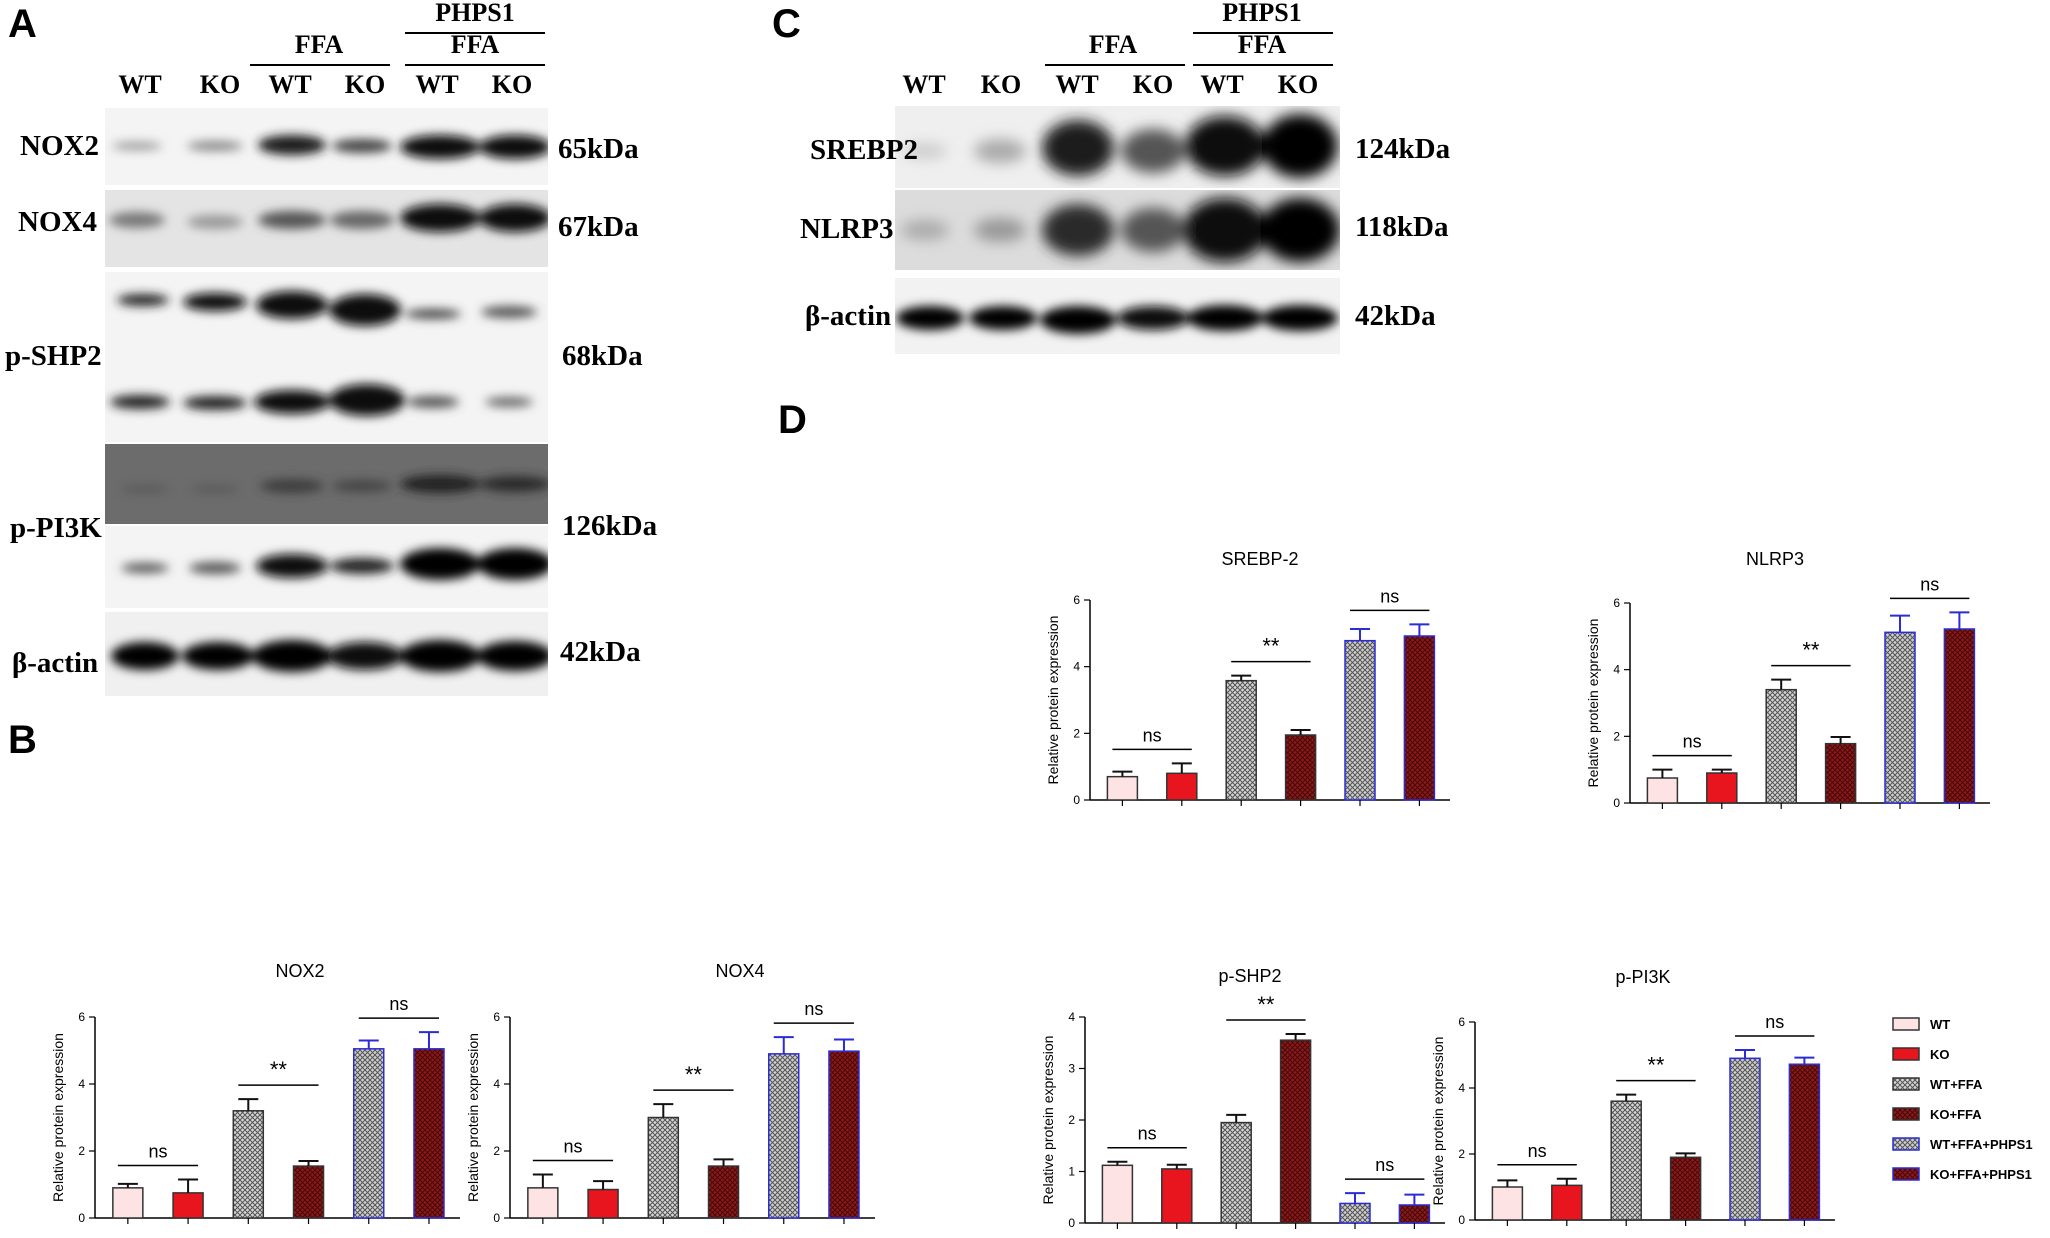  I want to click on kda-label: 42kDa, so click(1395, 316).